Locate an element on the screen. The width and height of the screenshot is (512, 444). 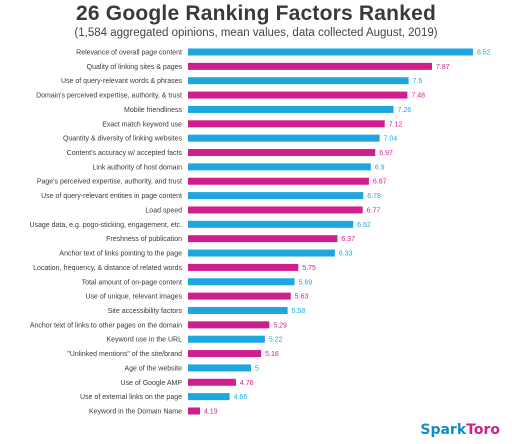
category-label: Exact match keyword use is located at coordinates (142, 124).